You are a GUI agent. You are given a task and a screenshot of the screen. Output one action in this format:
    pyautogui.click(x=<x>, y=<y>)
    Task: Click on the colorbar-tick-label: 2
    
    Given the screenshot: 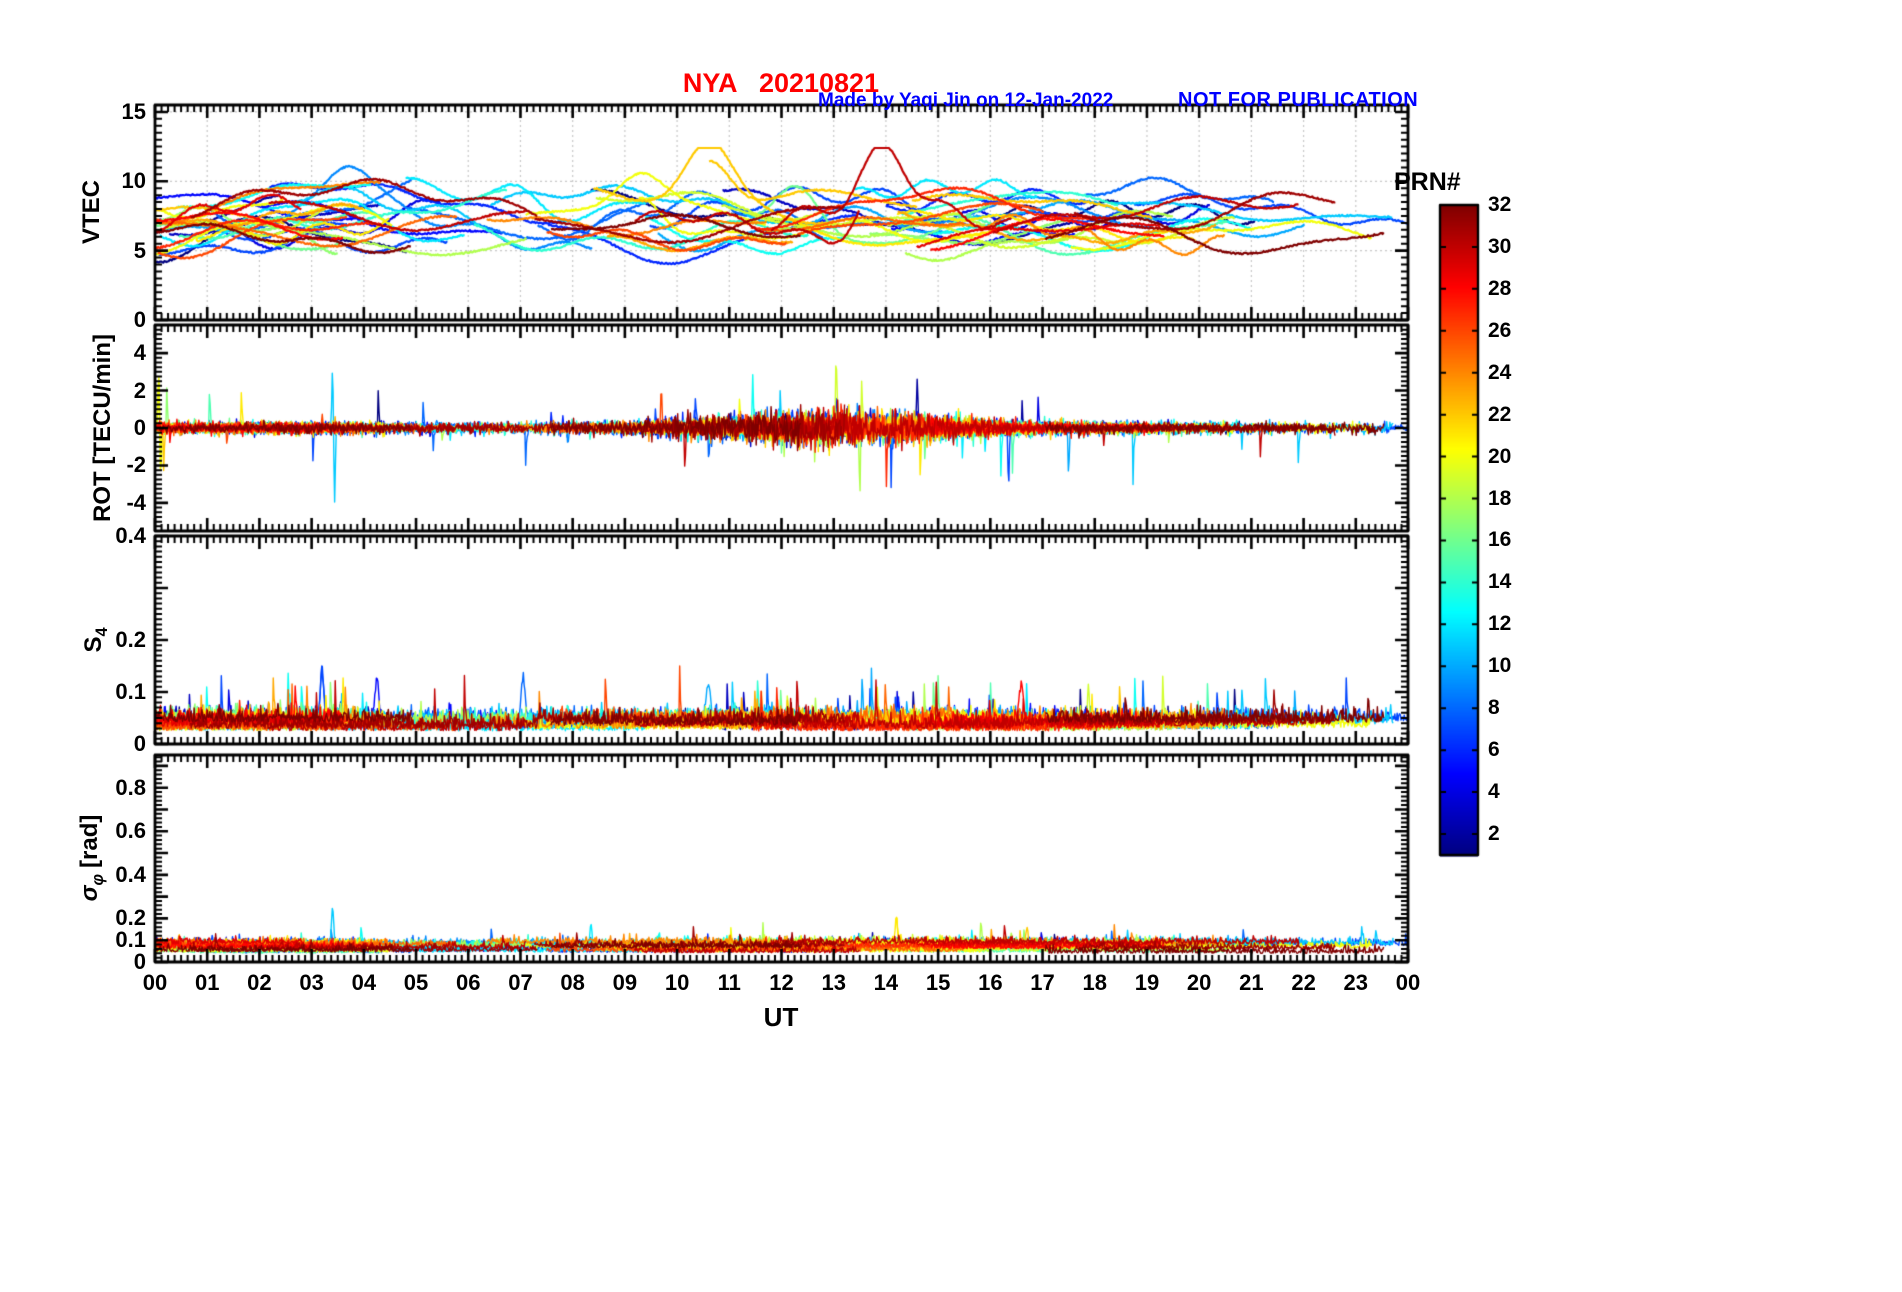 What is the action you would take?
    pyautogui.click(x=1494, y=834)
    